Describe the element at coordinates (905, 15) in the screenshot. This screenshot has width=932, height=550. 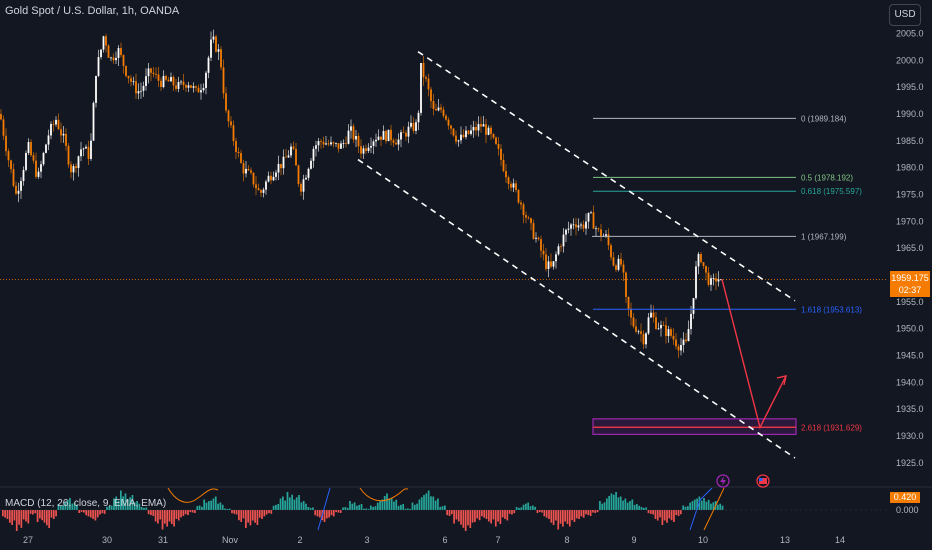
I see `currency-button: USD` at that location.